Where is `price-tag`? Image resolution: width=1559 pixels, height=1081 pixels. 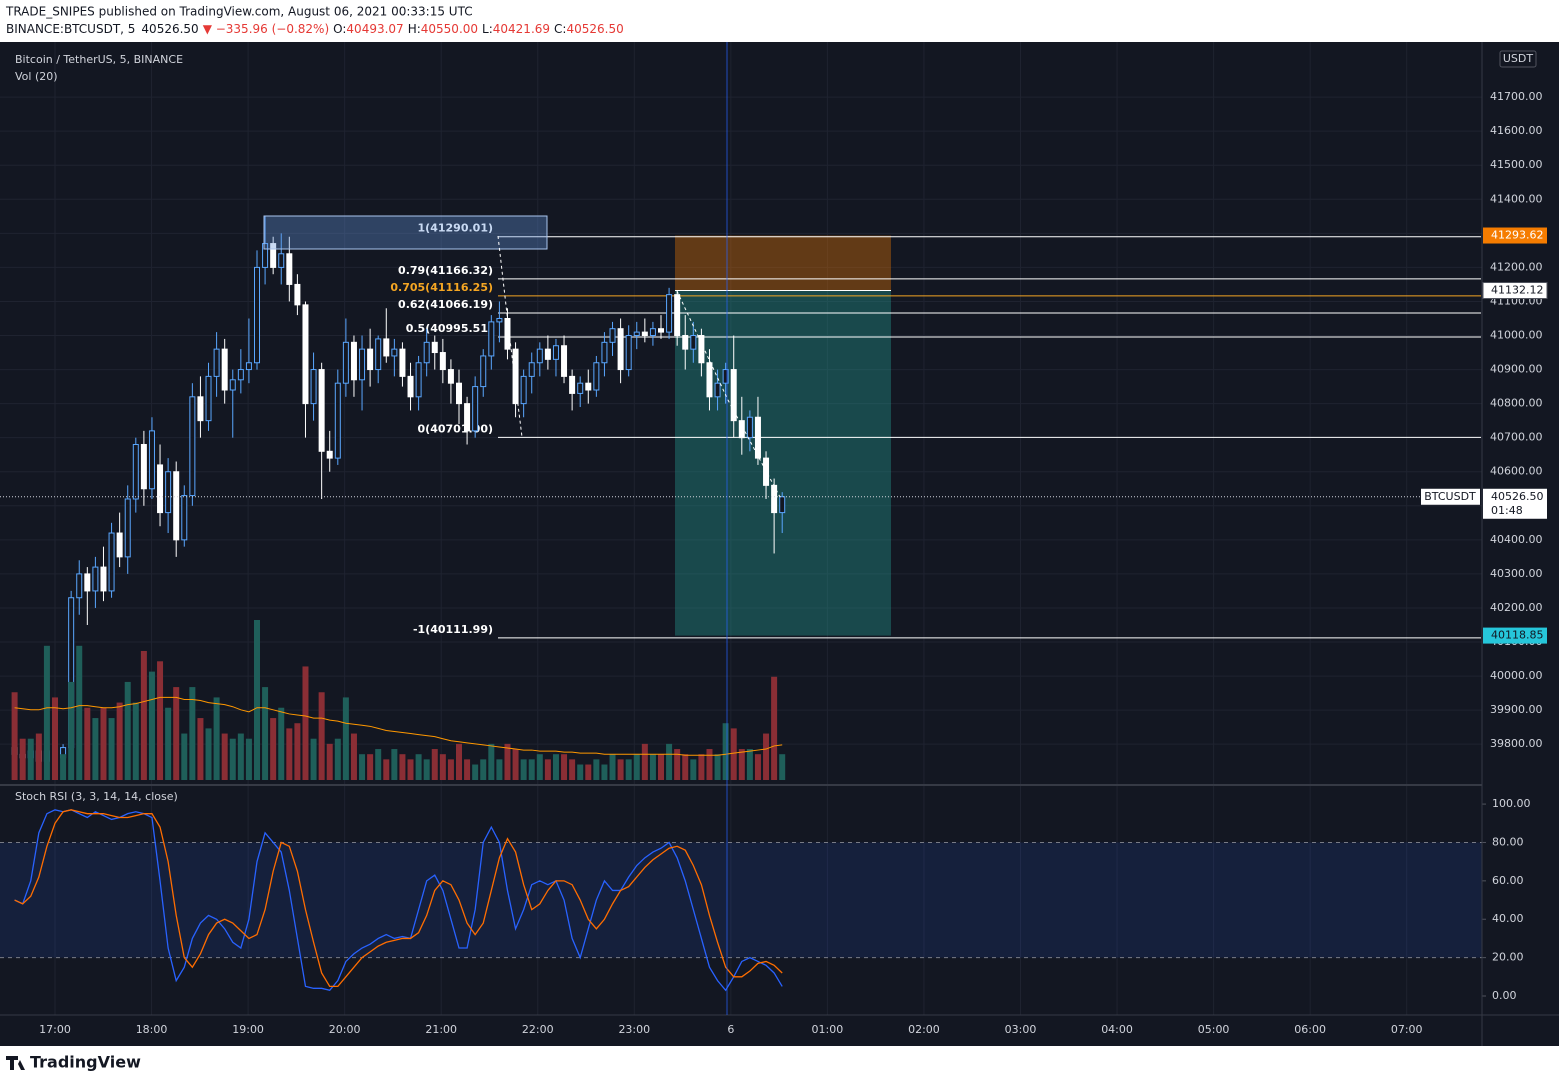 price-tag is located at coordinates (1515, 235).